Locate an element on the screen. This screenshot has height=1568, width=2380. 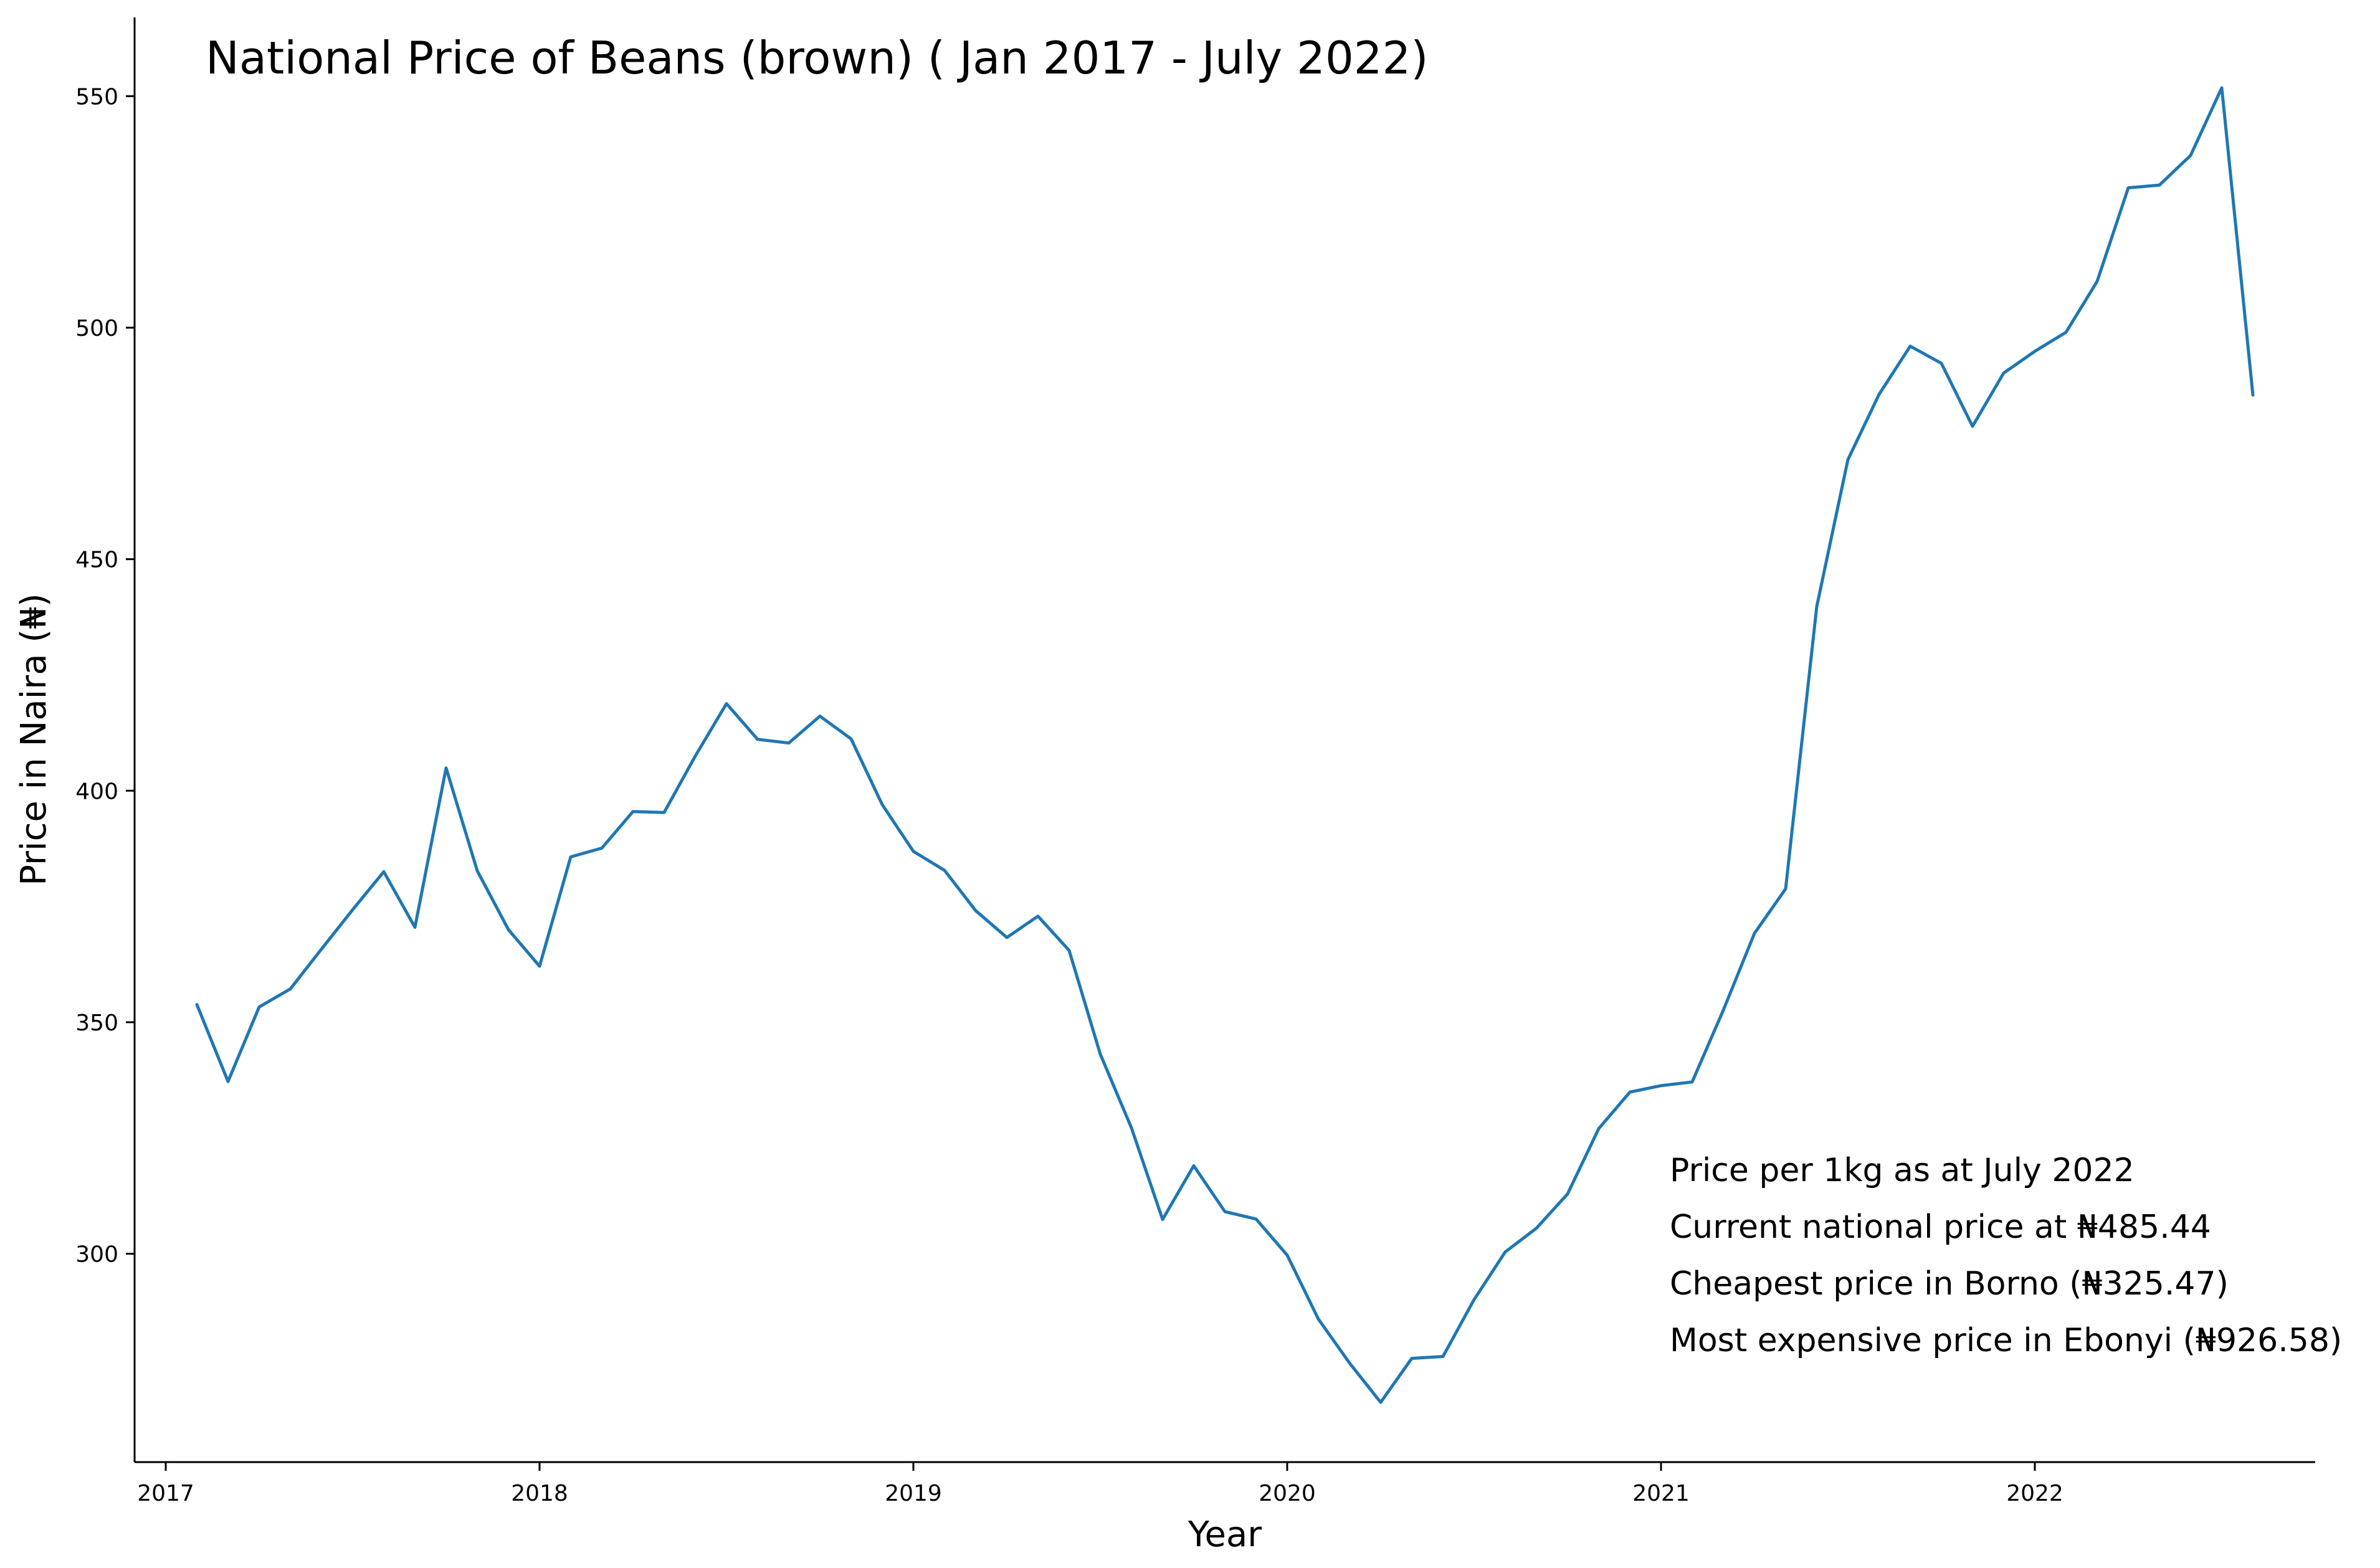
annotation-line: Price per 1kg as at July 2022 is located at coordinates (1903, 1171).